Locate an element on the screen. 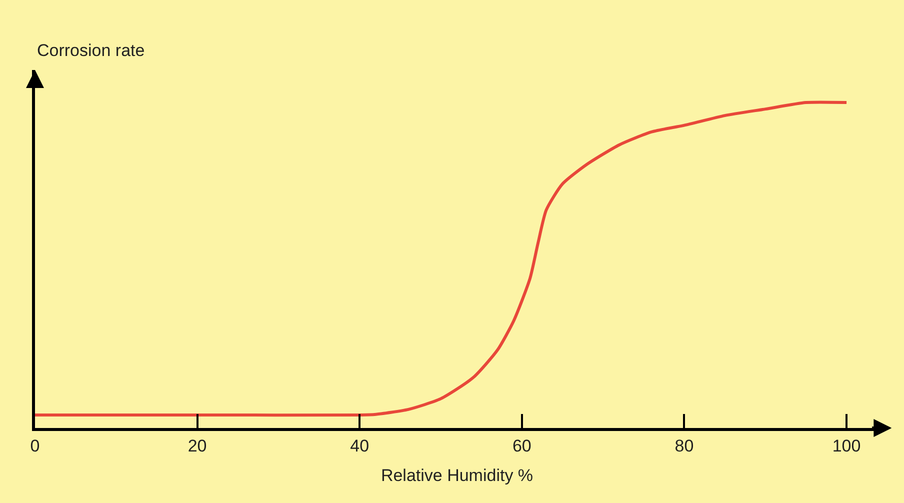 This screenshot has height=503, width=904. y-axis-title: Corrosion rate is located at coordinates (91, 50).